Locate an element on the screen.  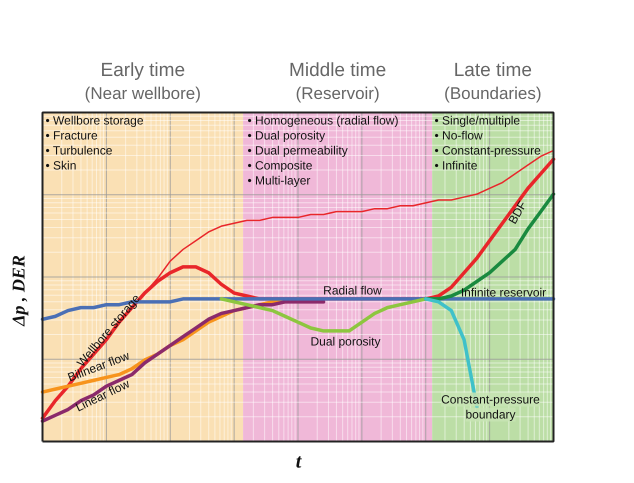
annotation: • Single/multiple • No-flow • Constant-pressure • Infinite is located at coordinates (488, 143).